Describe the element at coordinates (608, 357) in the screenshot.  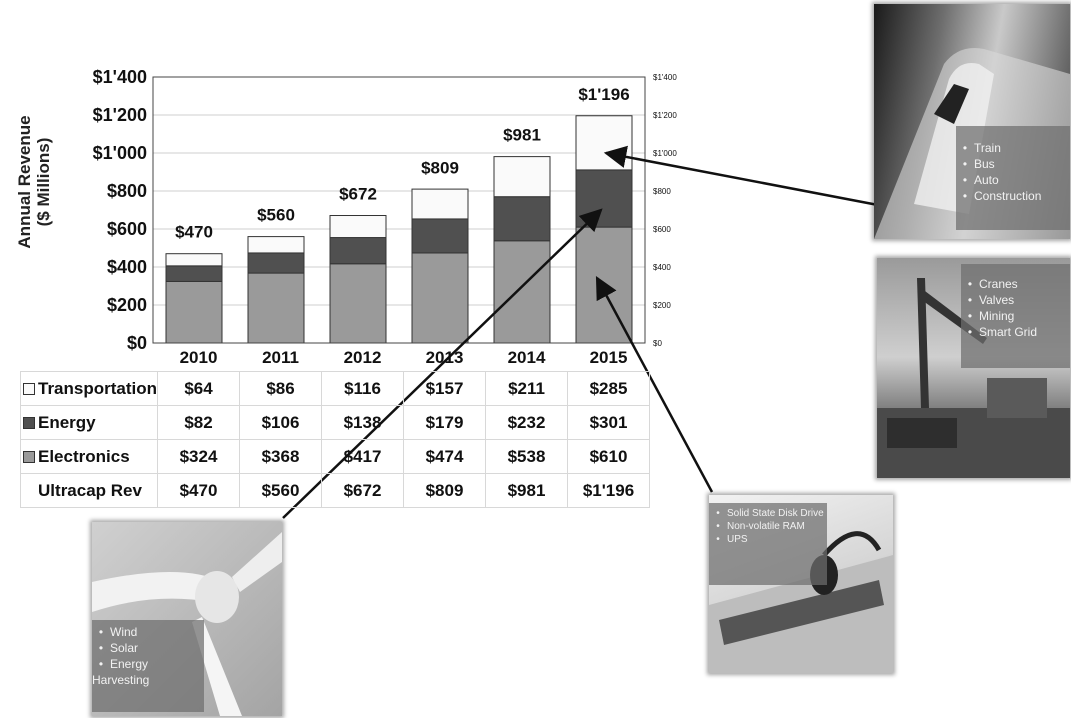
I see `x-tick-label: 2015` at that location.